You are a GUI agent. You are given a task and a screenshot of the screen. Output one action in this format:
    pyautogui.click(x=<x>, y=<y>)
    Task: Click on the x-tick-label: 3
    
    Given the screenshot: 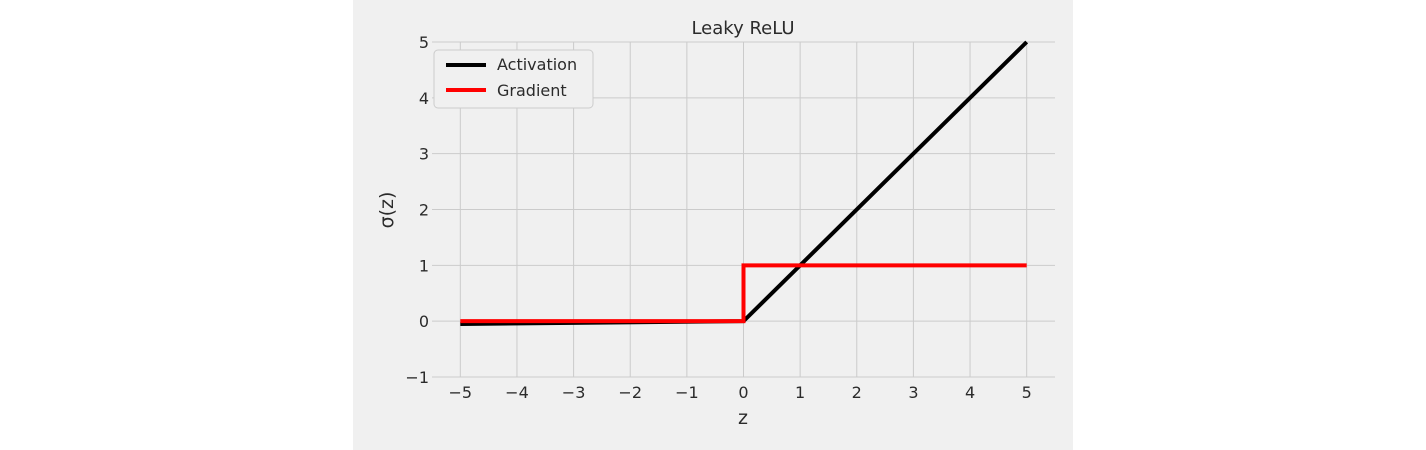 What is the action you would take?
    pyautogui.click(x=913, y=392)
    